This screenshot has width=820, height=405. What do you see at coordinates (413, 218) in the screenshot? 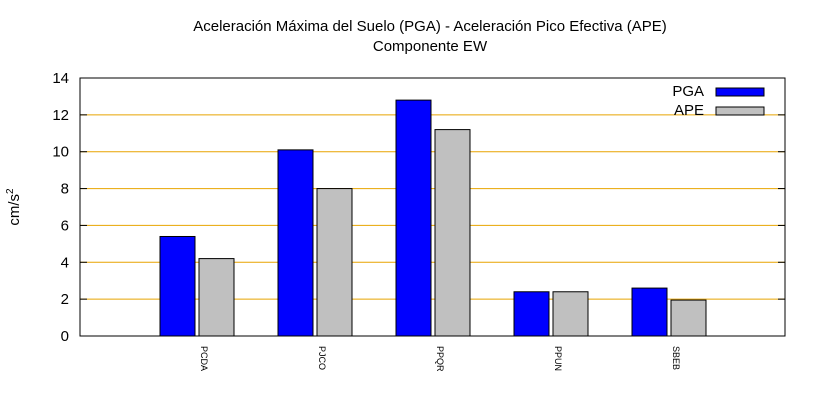
I see `bar-pga-ppqr` at bounding box center [413, 218].